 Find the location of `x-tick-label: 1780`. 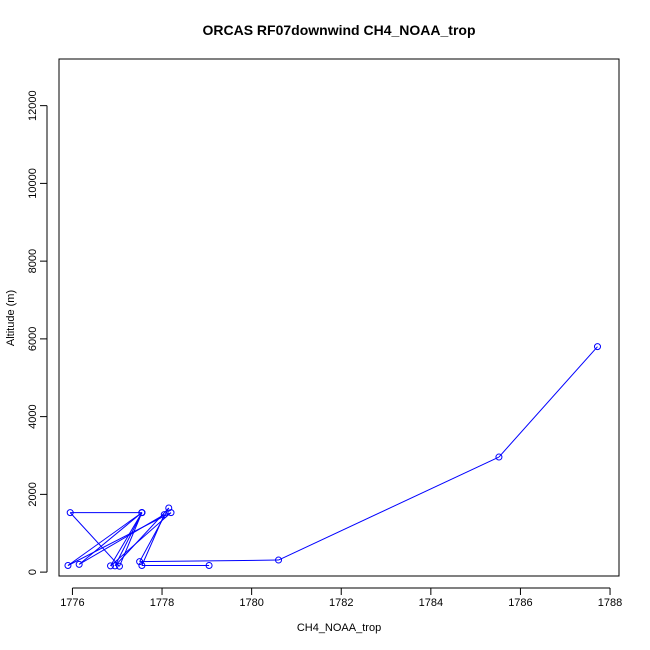

x-tick-label: 1780 is located at coordinates (251, 603).